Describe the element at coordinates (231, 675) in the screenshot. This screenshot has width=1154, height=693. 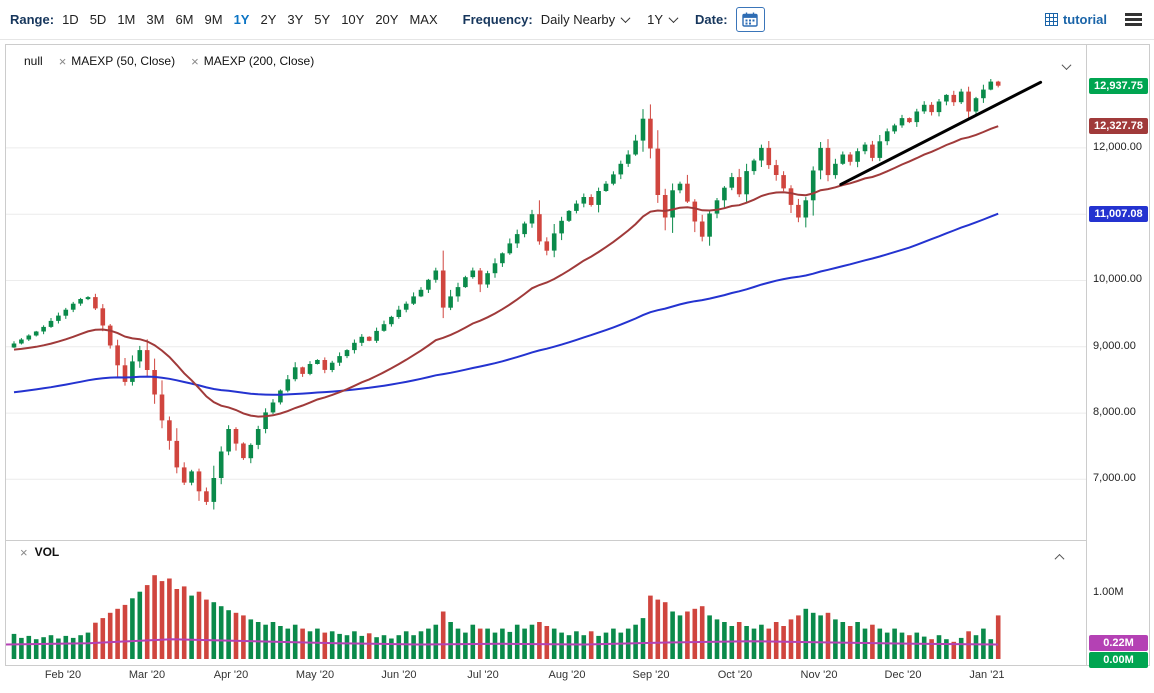
I see `x-axis-label: Apr '20` at that location.